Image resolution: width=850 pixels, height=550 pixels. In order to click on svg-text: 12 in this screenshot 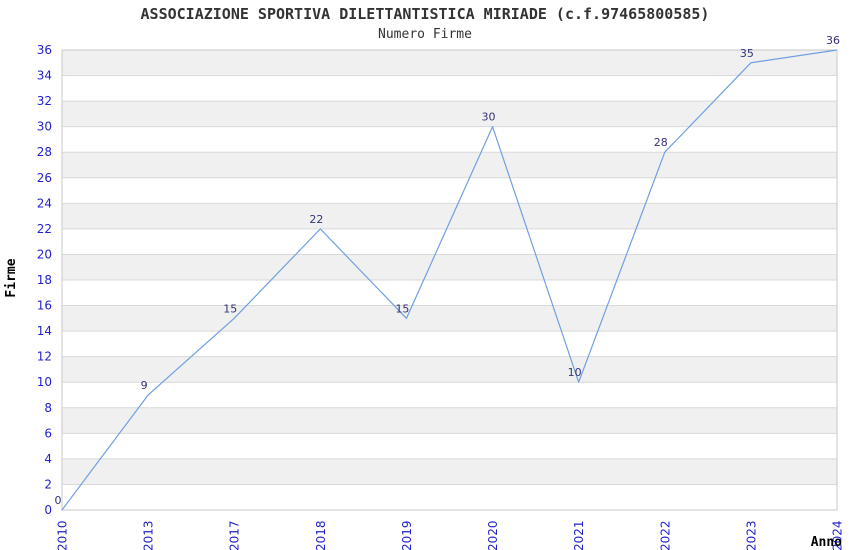, I will do `click(44, 357)`.